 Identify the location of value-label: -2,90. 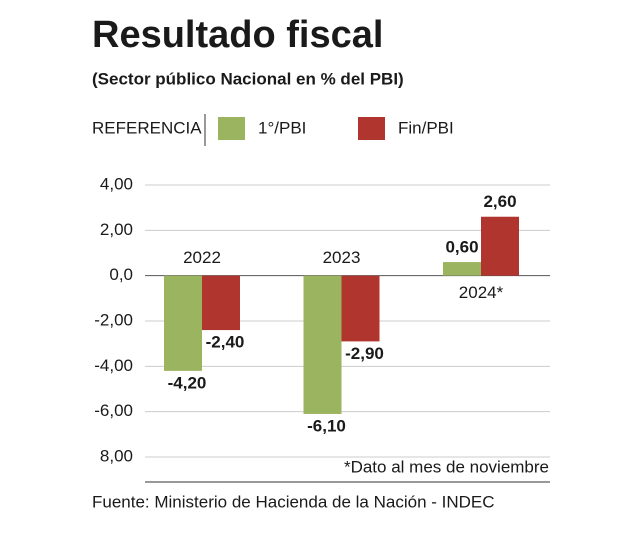
(364, 353).